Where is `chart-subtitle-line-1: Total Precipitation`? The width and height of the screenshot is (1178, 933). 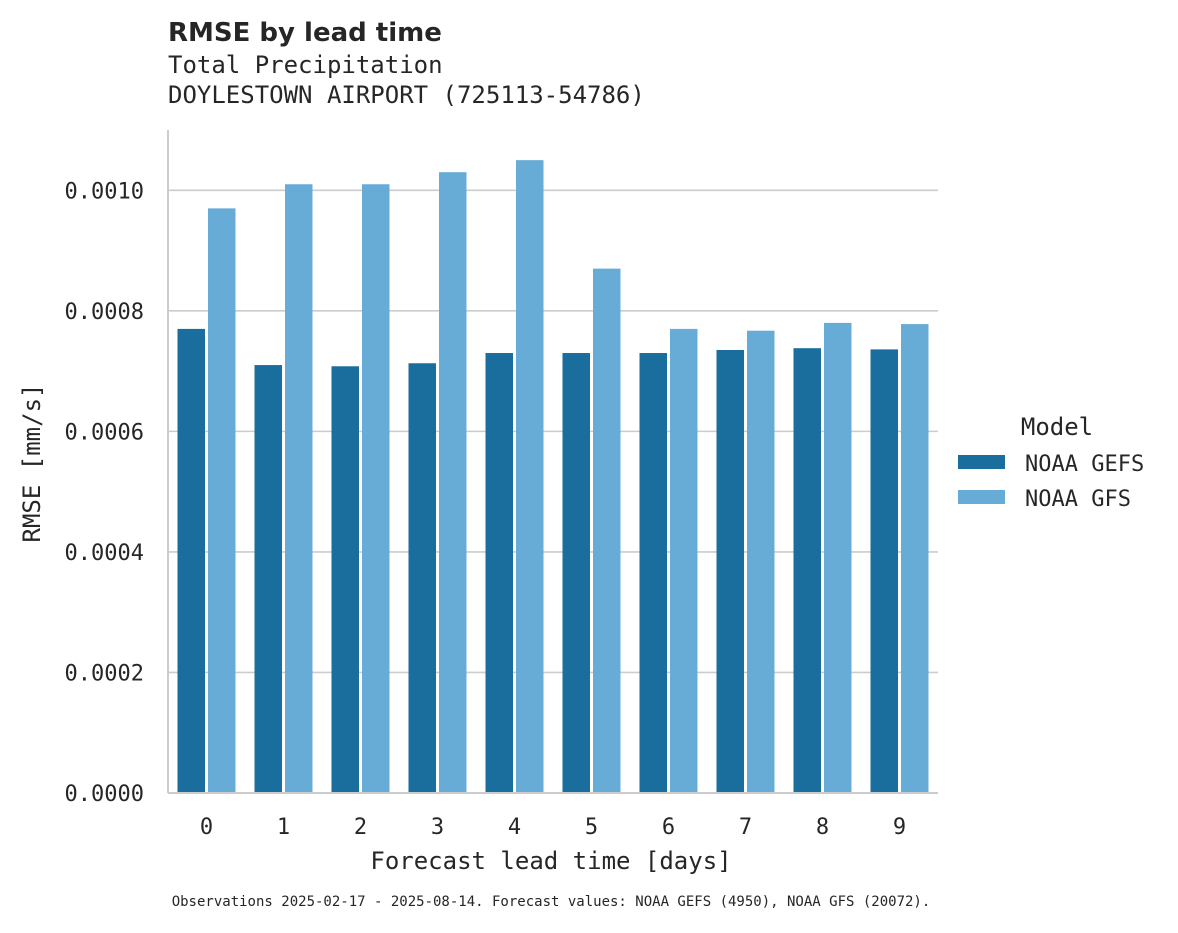
chart-subtitle-line-1: Total Precipitation is located at coordinates (305, 65).